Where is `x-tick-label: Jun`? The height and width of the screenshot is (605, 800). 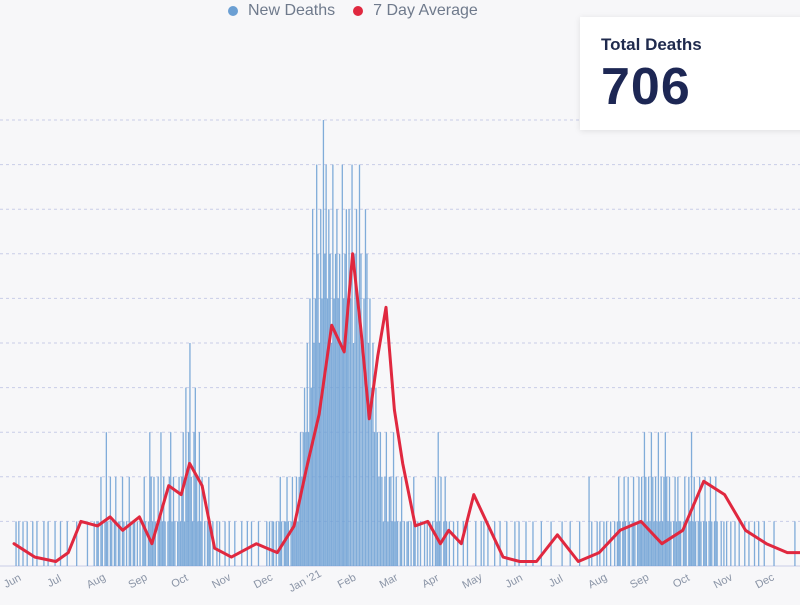
x-tick-label: Jun is located at coordinates (12, 581).